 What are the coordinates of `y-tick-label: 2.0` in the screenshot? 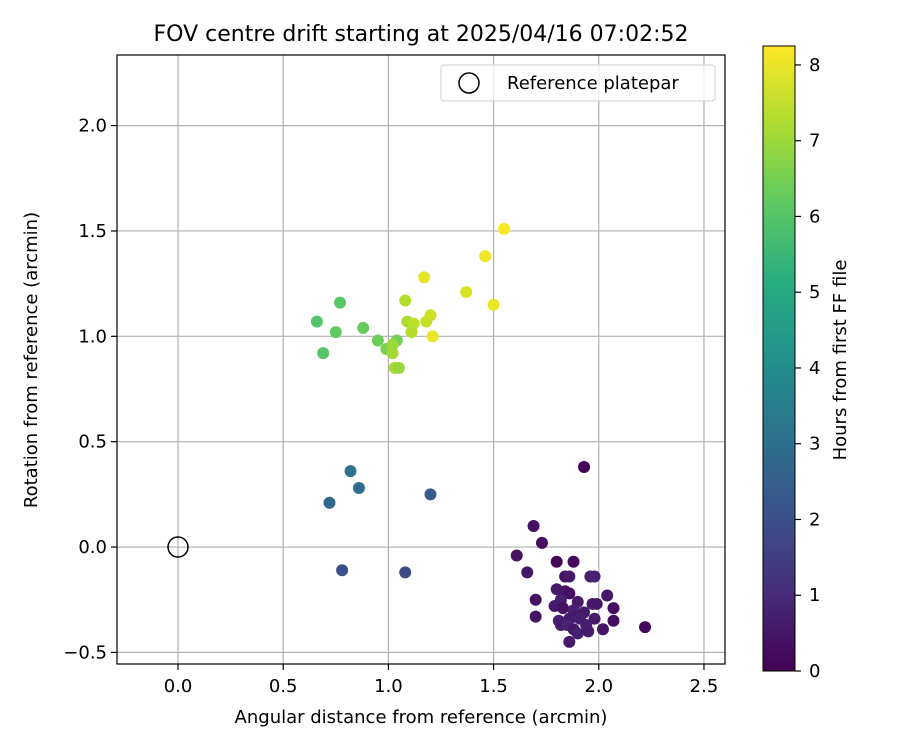 It's located at (92, 126).